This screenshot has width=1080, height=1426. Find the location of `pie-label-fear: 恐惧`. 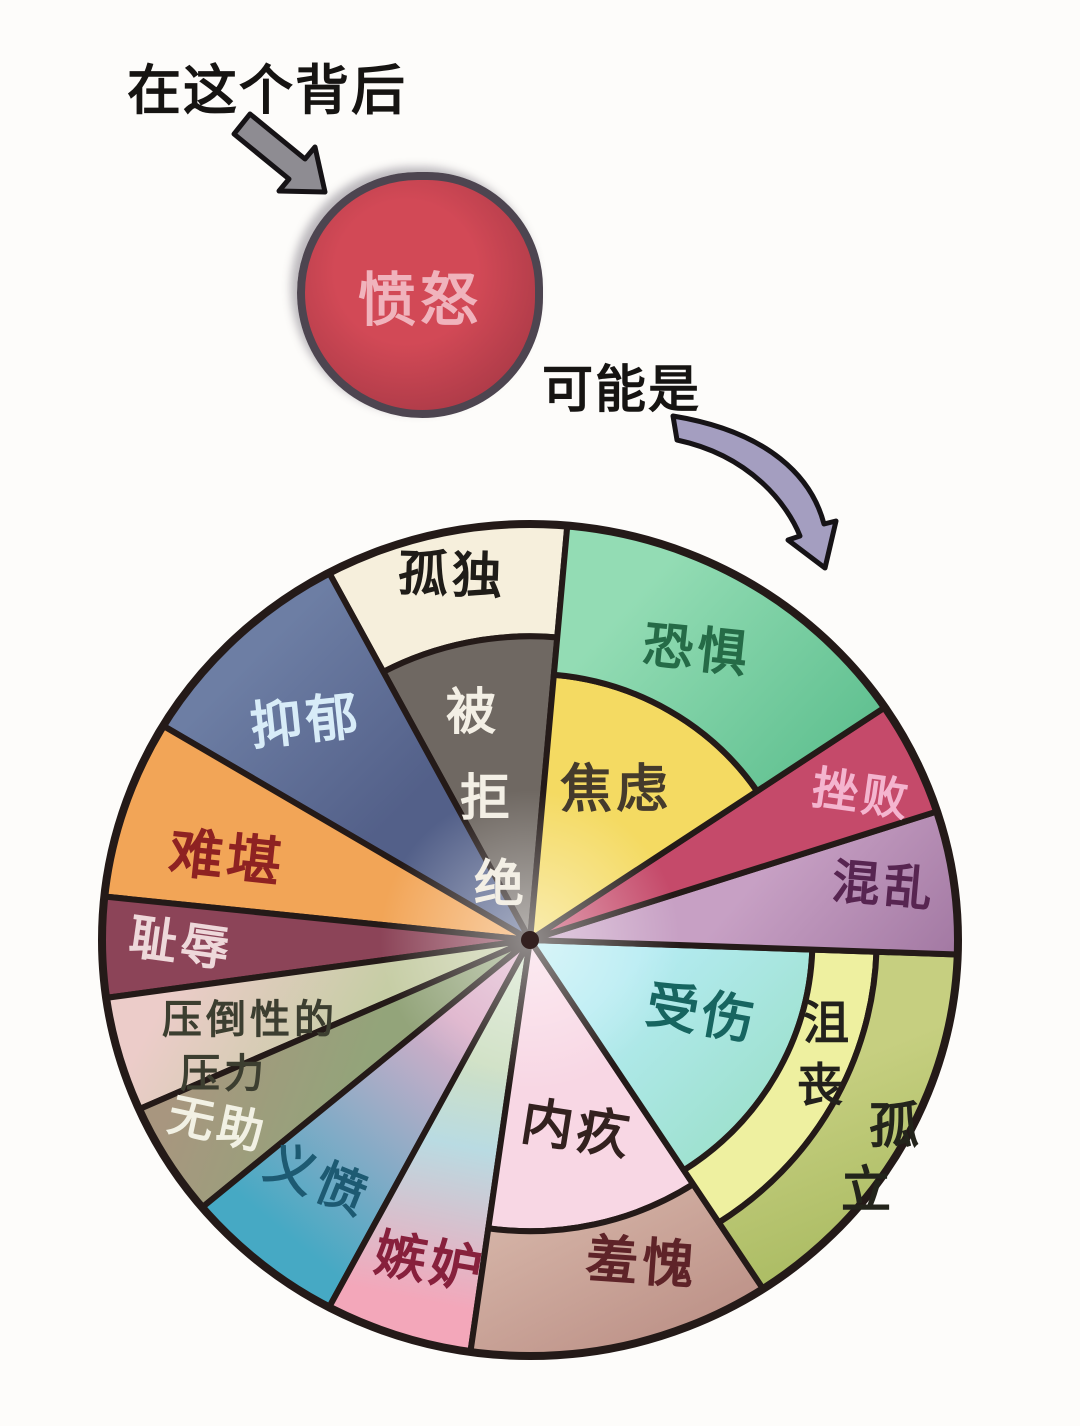

pie-label-fear: 恐惧 is located at coordinates (696, 650).